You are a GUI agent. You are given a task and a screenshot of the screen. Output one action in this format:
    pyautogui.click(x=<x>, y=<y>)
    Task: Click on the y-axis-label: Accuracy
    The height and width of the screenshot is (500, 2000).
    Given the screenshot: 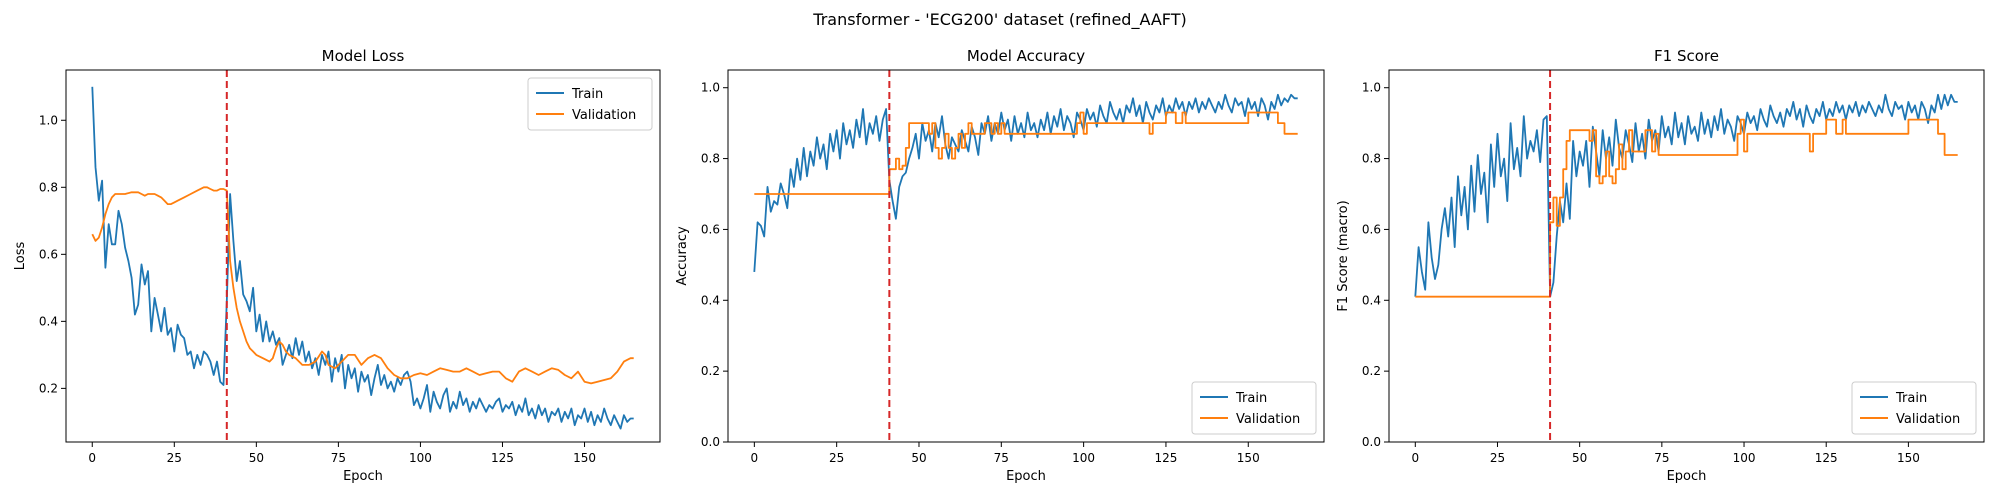 What is the action you would take?
    pyautogui.click(x=682, y=256)
    